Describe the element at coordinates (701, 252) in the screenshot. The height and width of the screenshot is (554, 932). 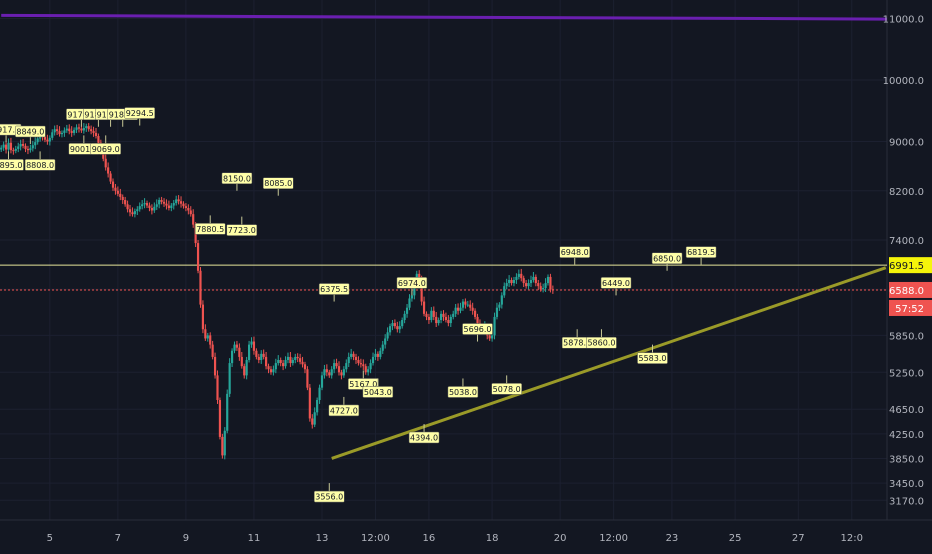
I see `annotation-label: 6819.5` at that location.